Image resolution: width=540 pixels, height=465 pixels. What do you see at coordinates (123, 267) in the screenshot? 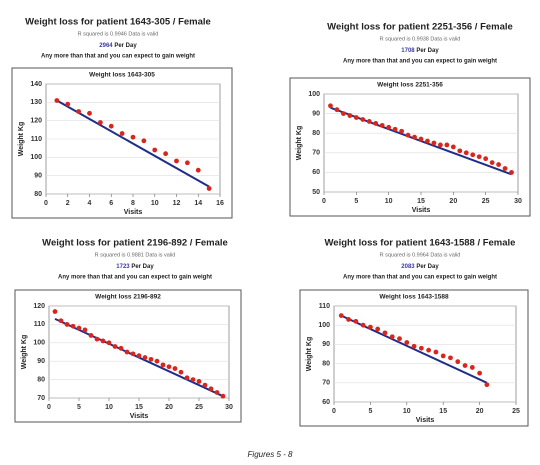
I see `per-day-value: 1723` at bounding box center [123, 267].